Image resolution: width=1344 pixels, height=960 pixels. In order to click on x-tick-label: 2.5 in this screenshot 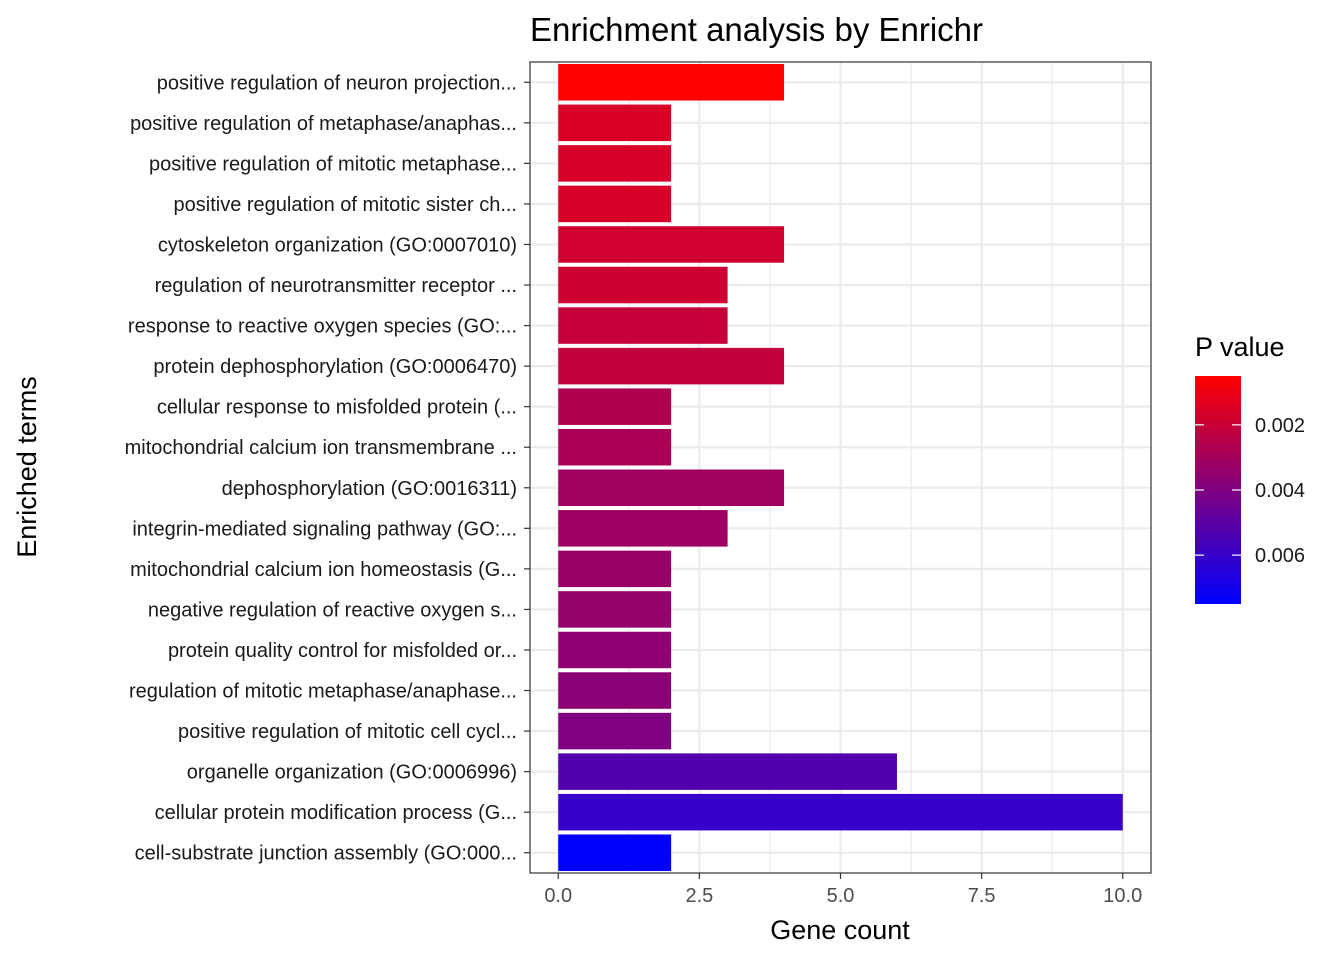, I will do `click(699, 896)`.